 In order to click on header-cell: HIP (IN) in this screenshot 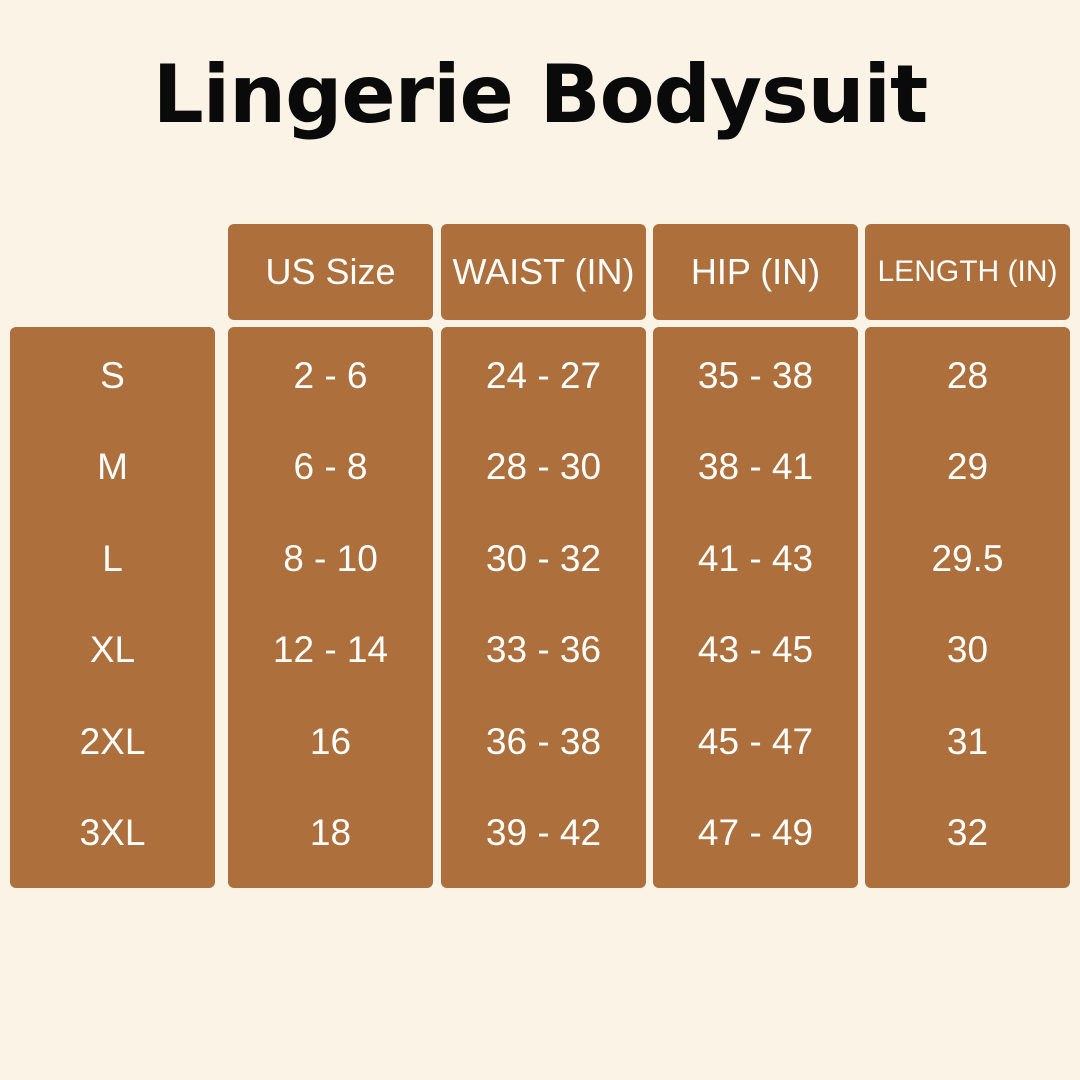, I will do `click(755, 271)`.